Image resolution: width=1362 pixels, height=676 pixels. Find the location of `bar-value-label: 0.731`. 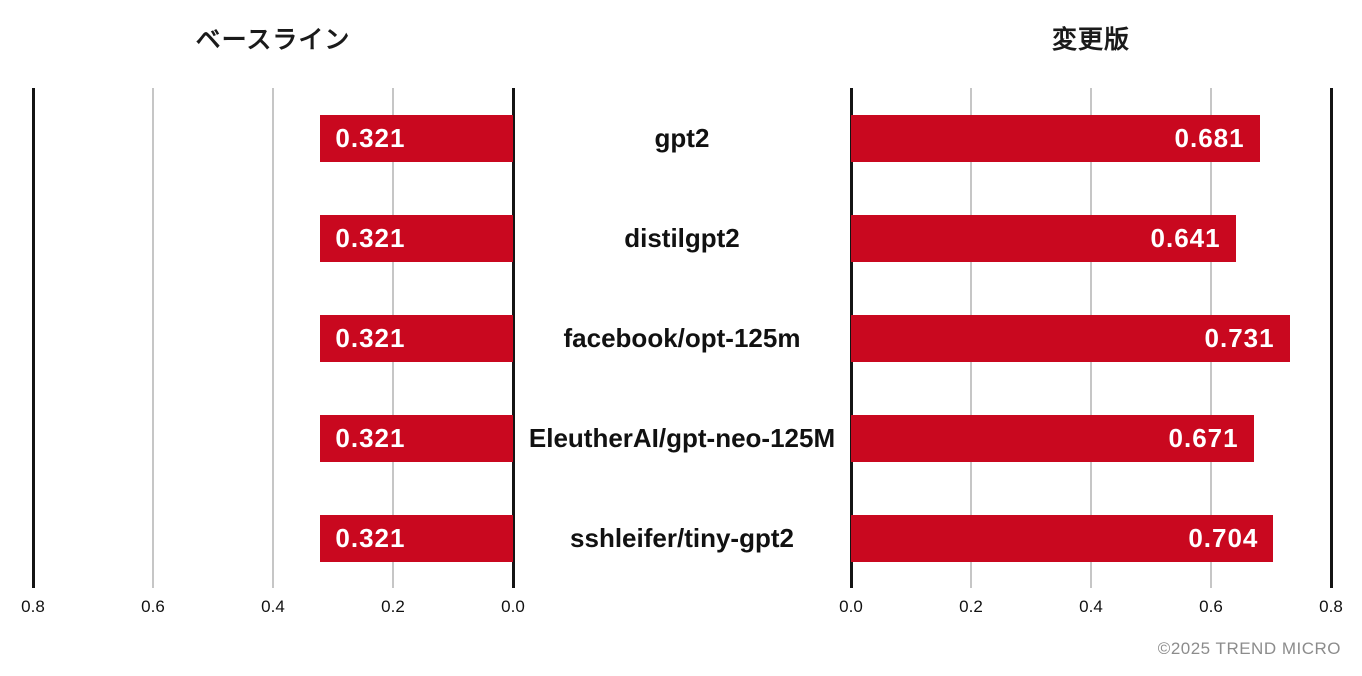

bar-value-label: 0.731 is located at coordinates (1239, 337).